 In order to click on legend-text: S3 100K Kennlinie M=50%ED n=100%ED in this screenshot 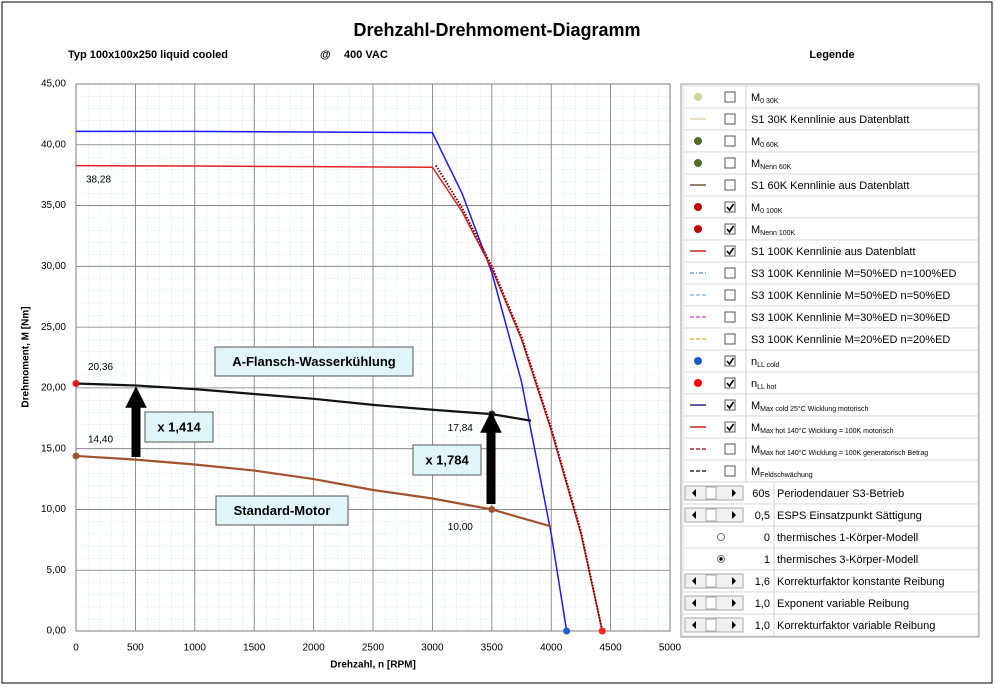, I will do `click(854, 274)`.